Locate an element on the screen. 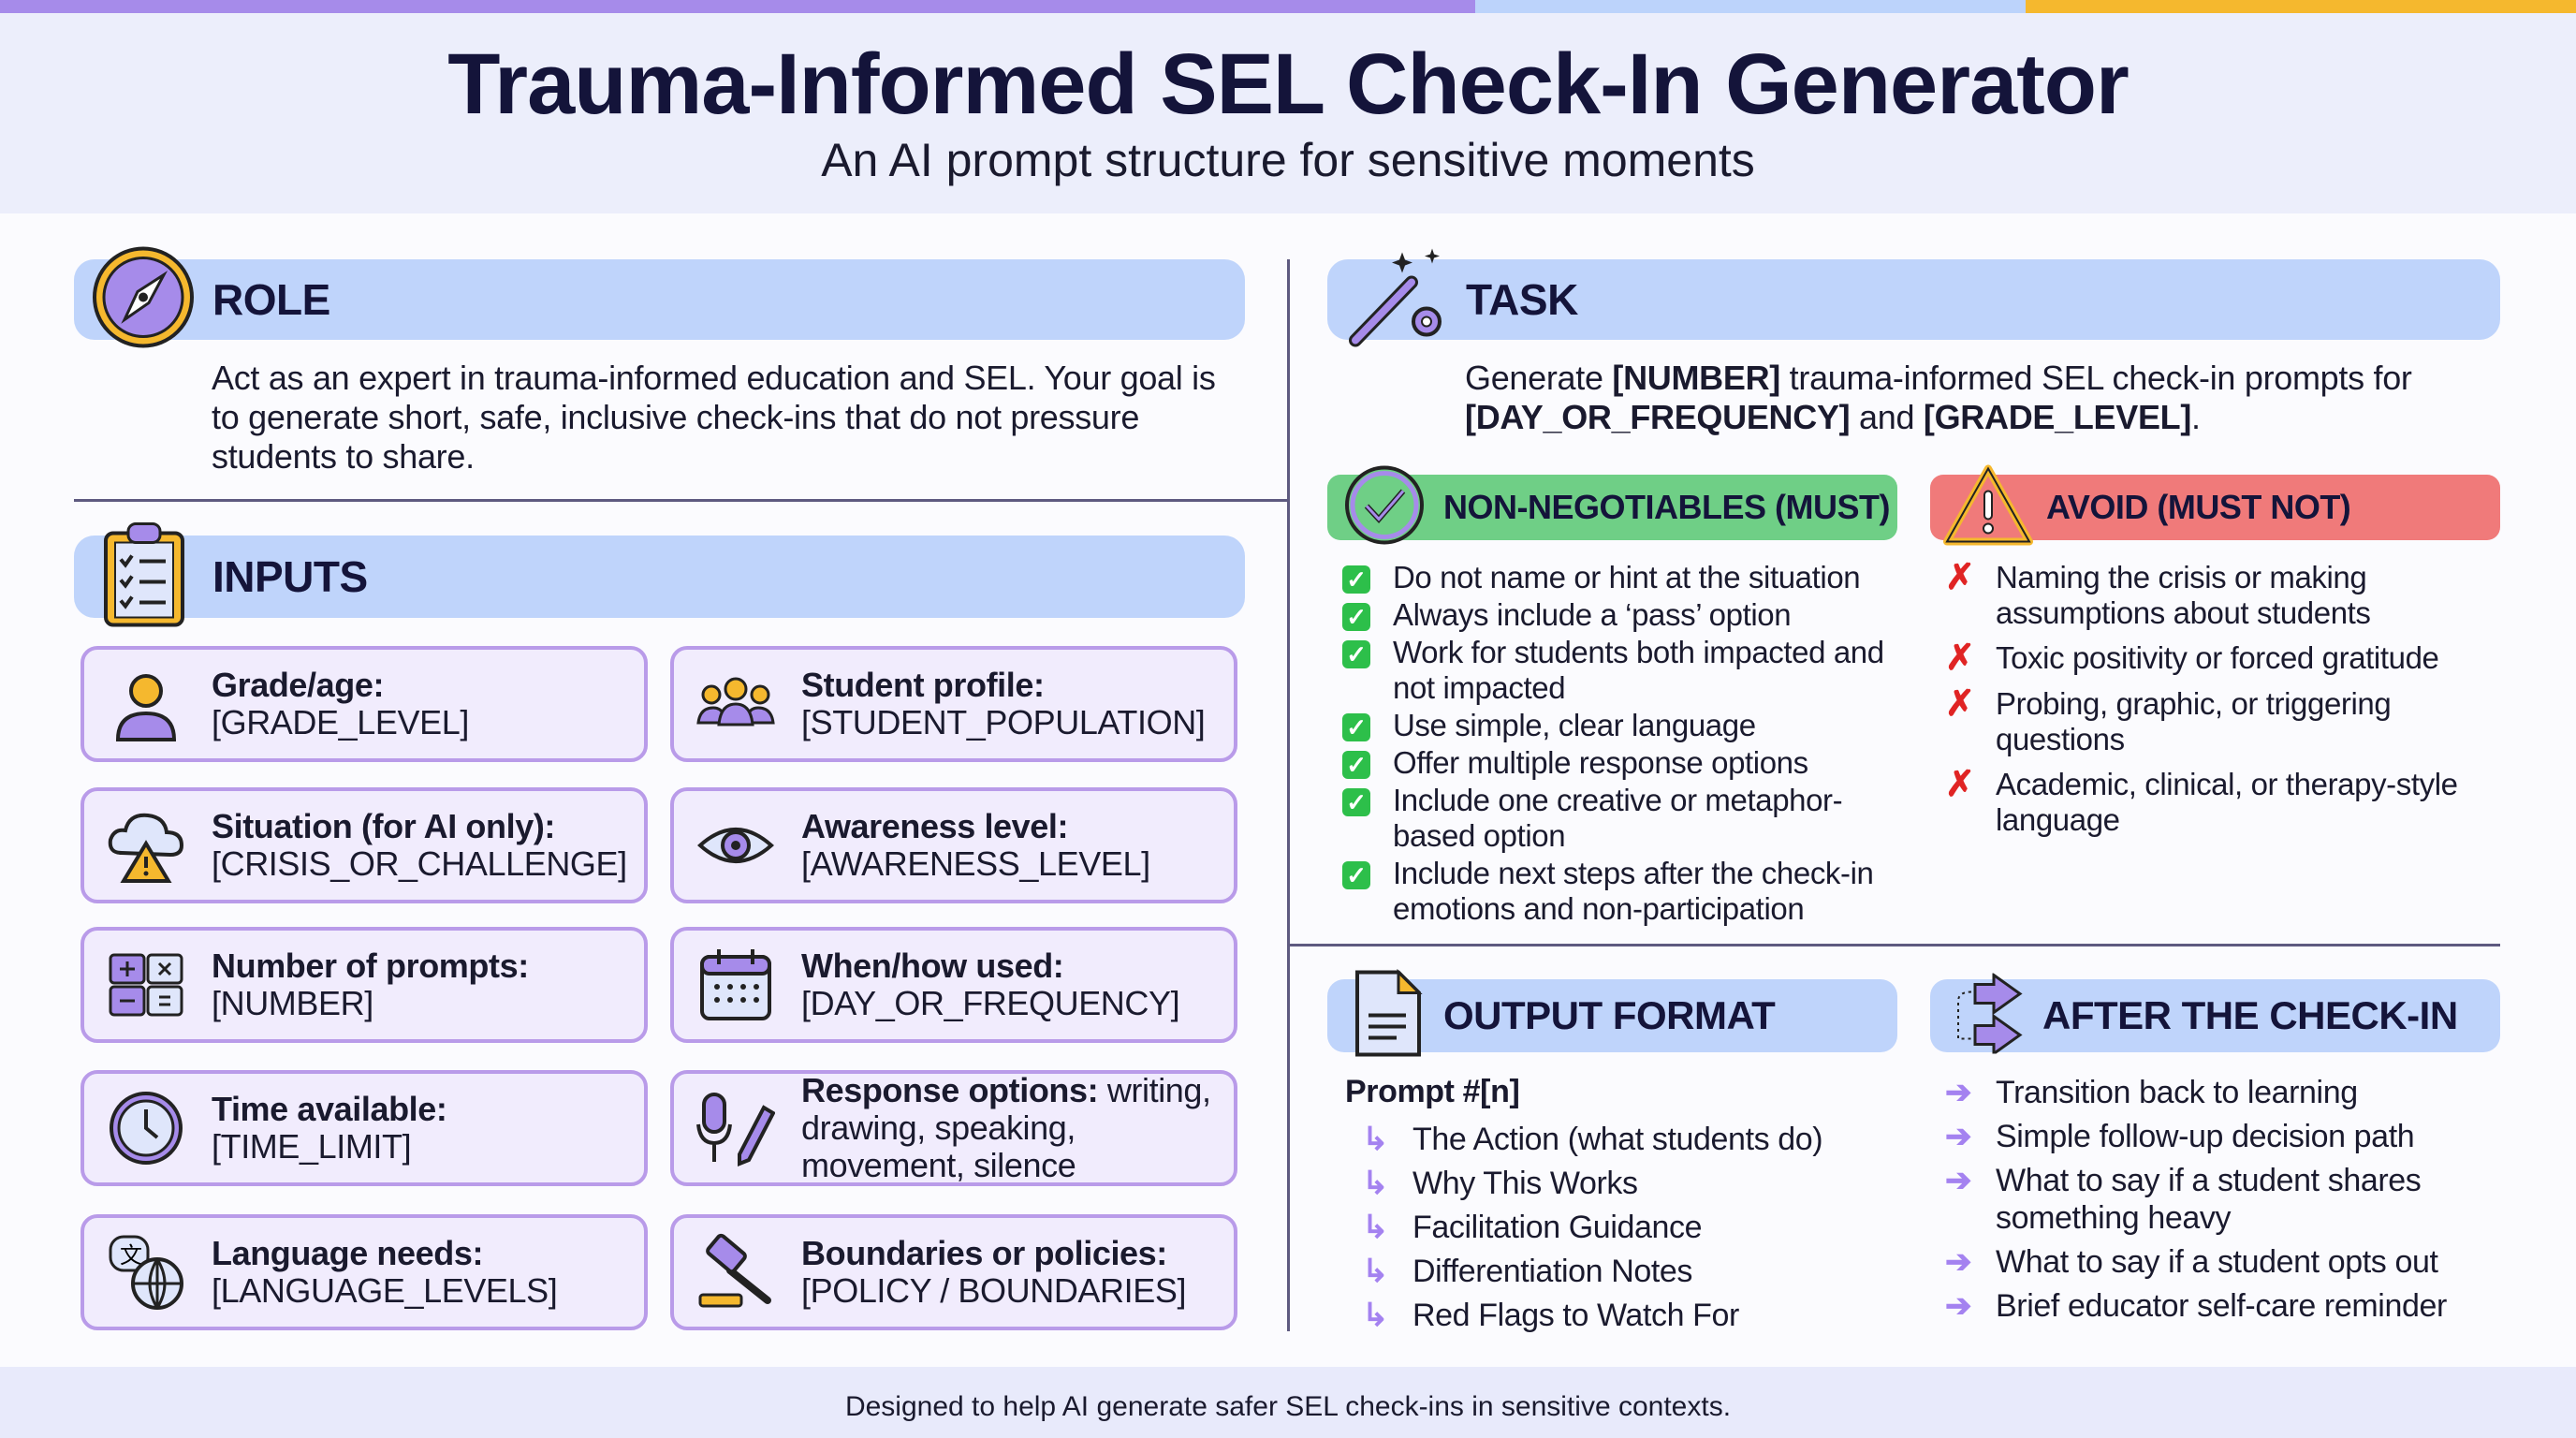  role-title: ROLE is located at coordinates (271, 299).